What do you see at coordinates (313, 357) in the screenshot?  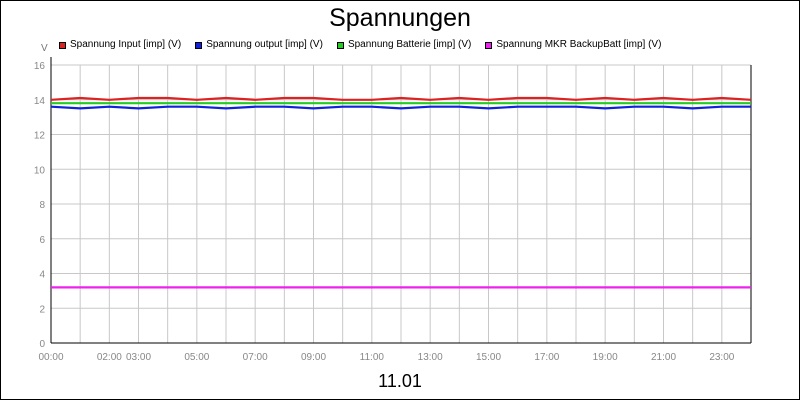 I see `x-tick-label: 09:00` at bounding box center [313, 357].